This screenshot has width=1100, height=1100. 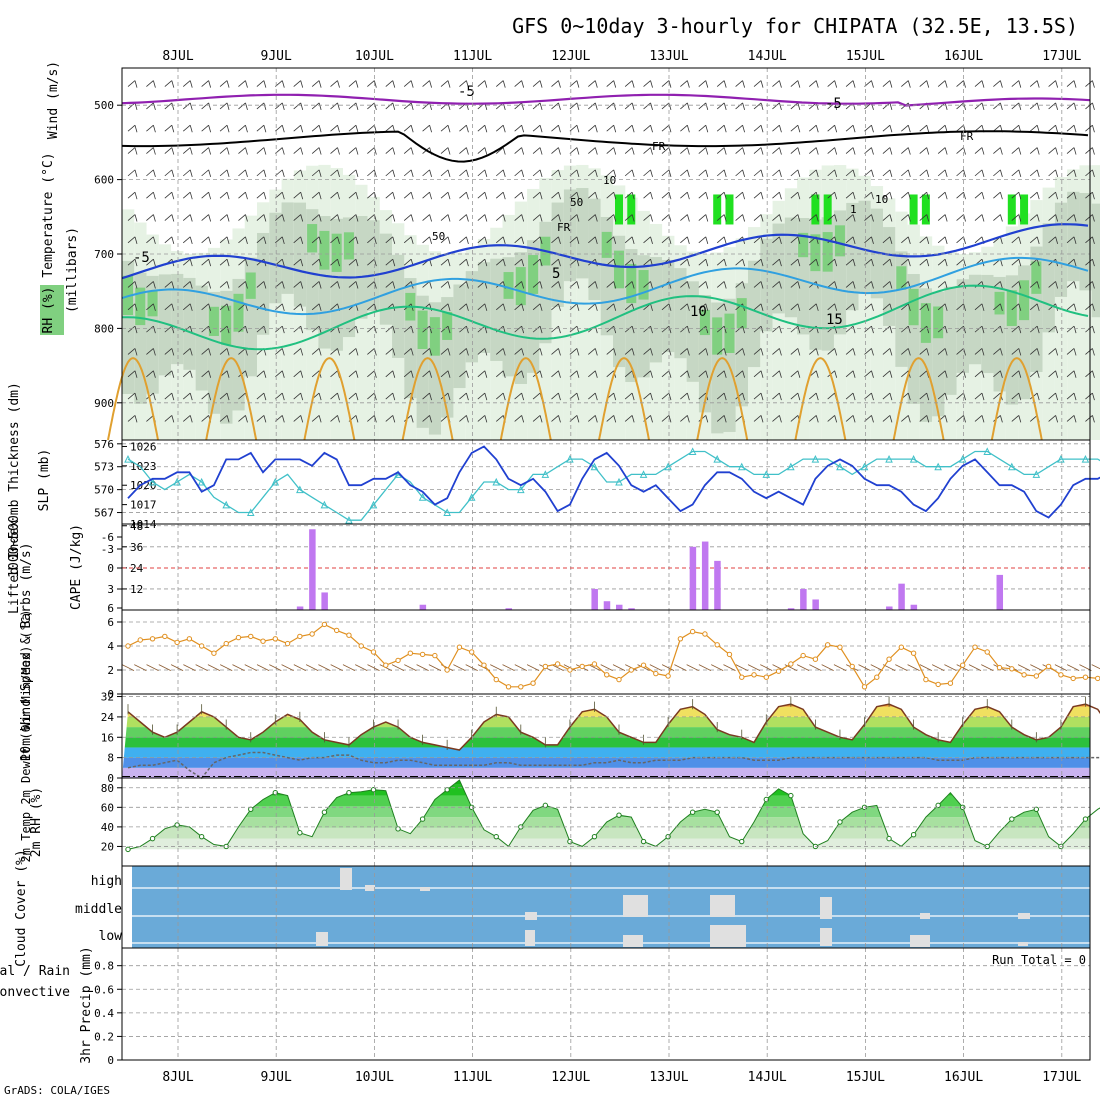 What do you see at coordinates (107, 737) in the screenshot?
I see `temp-tick-label: 16` at bounding box center [107, 737].